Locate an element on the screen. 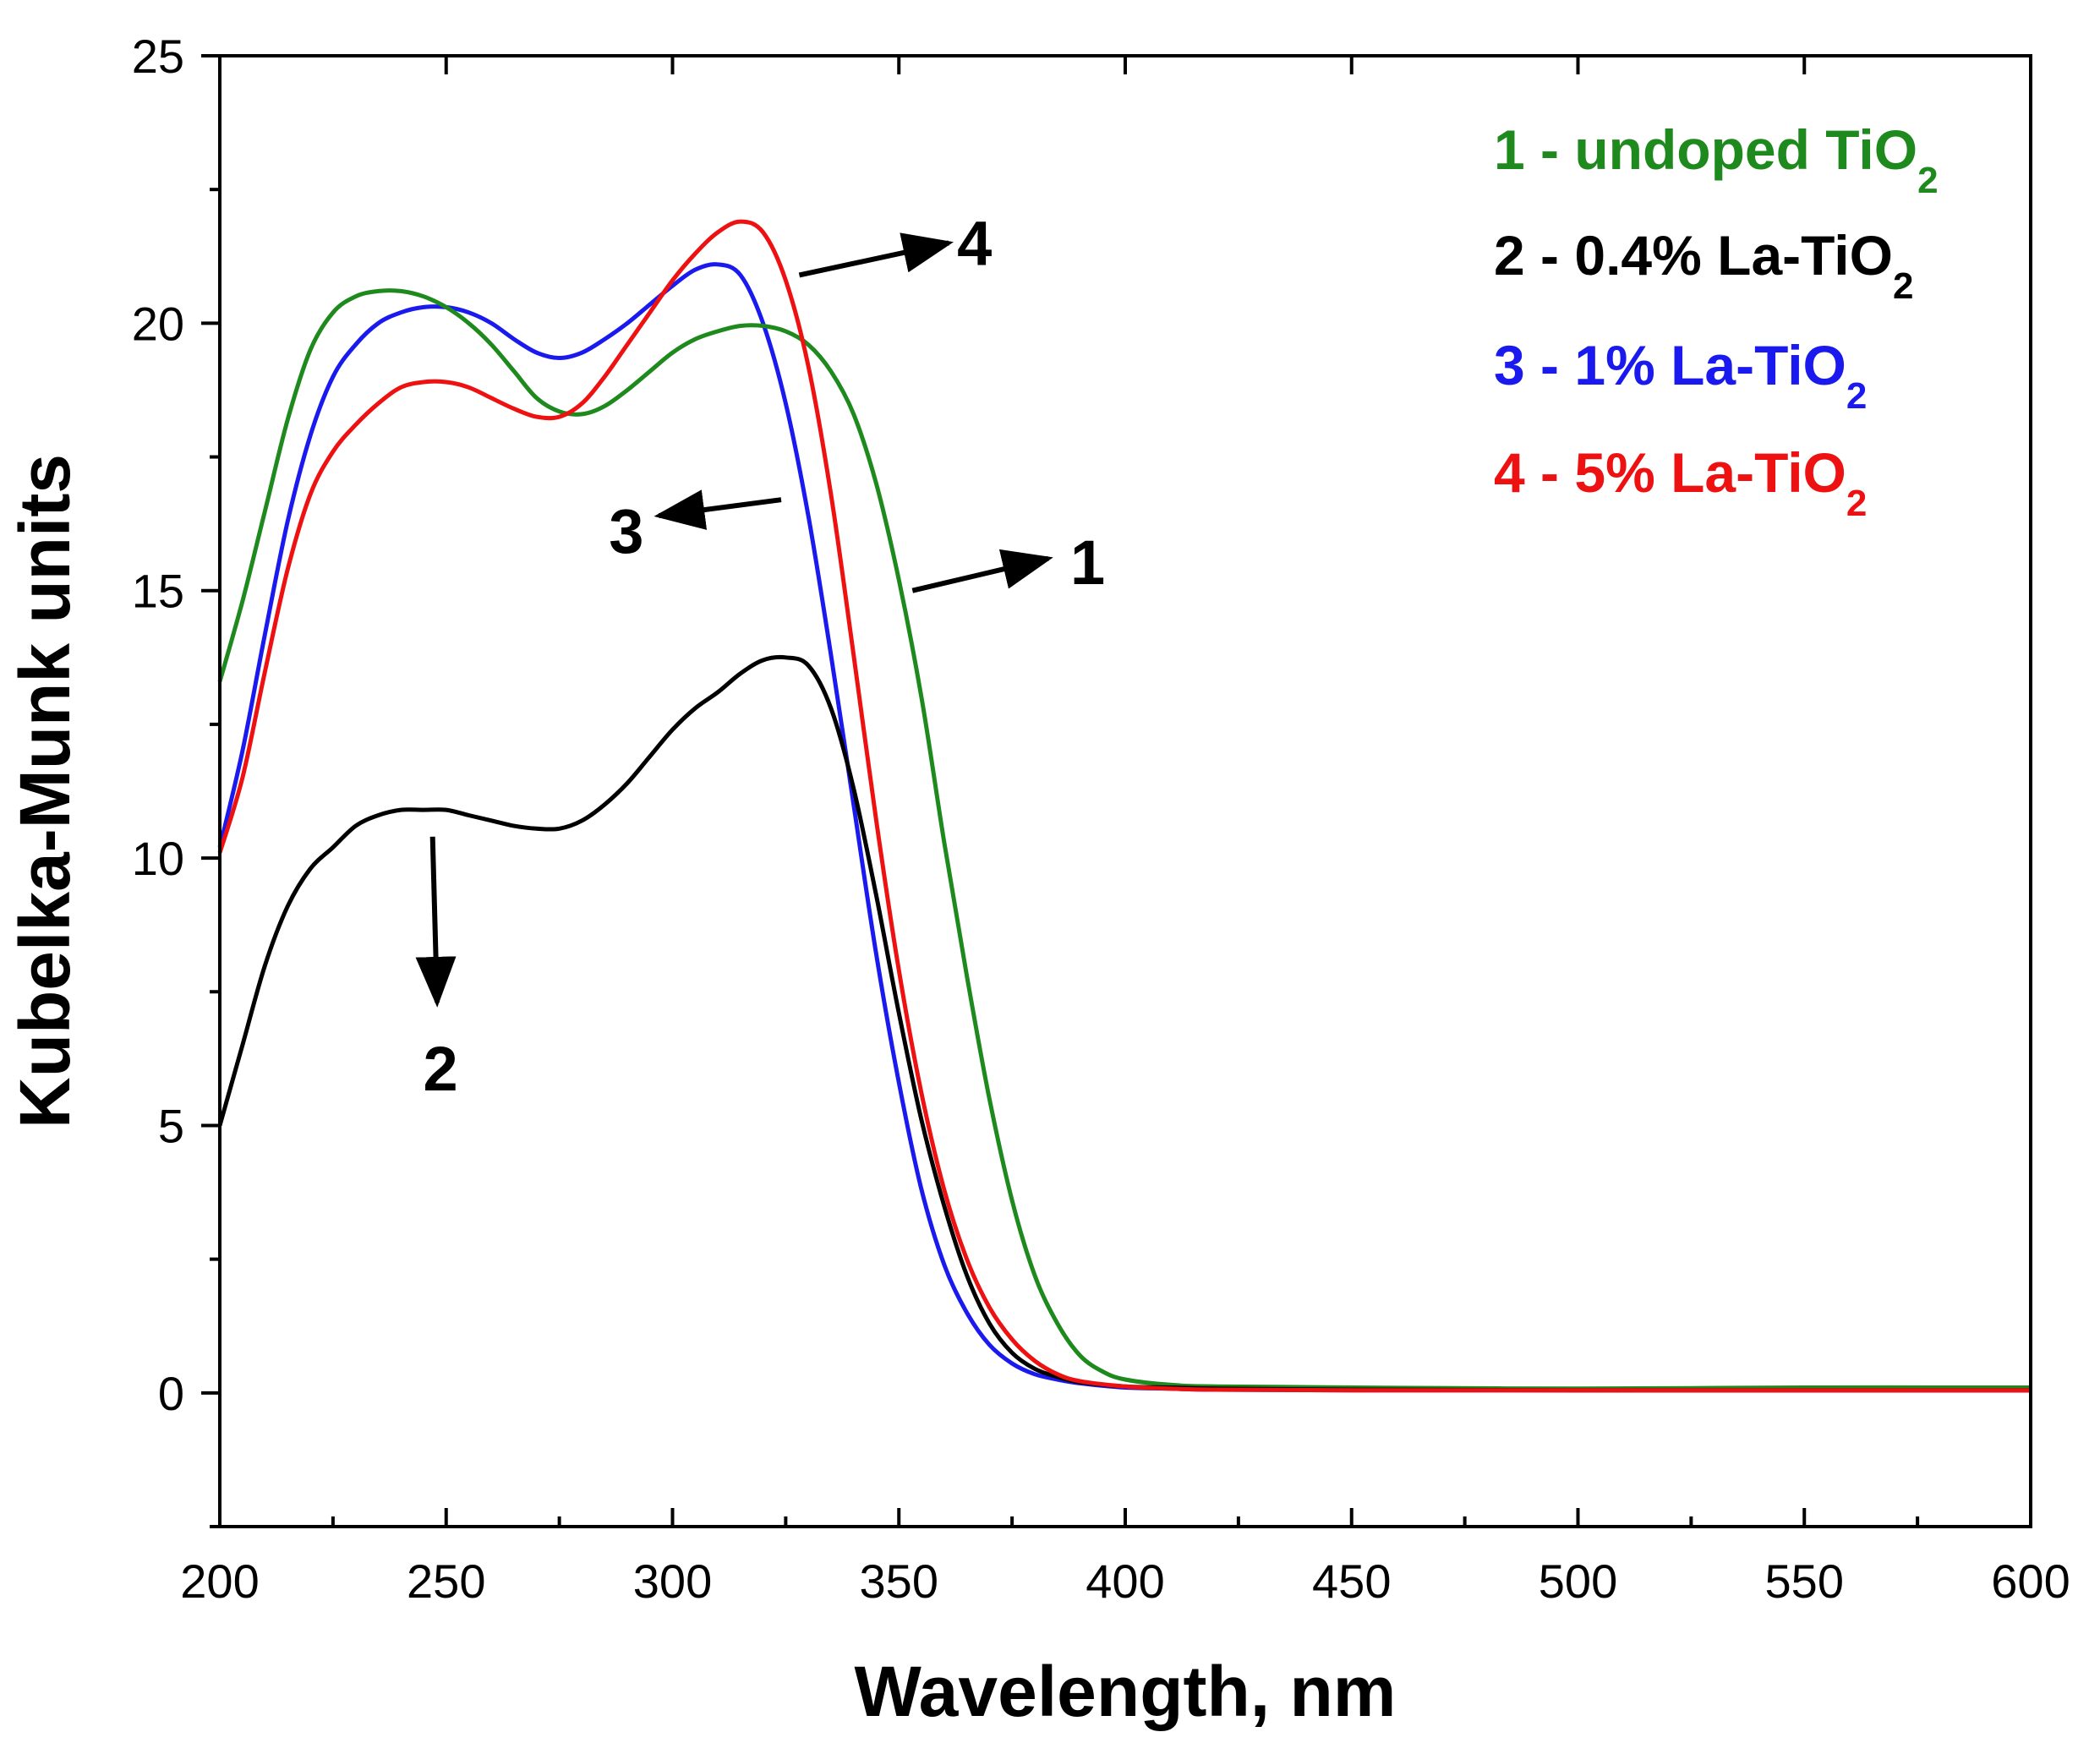 Image resolution: width=2100 pixels, height=1743 pixels. x-tick-label: 400 is located at coordinates (1125, 1581).